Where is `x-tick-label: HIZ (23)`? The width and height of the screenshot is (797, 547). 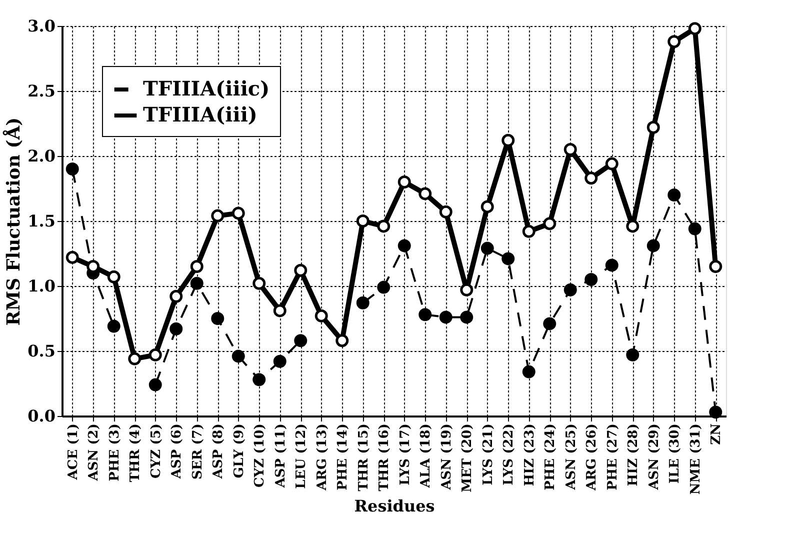
x-tick-label: HIZ (23) is located at coordinates (530, 455).